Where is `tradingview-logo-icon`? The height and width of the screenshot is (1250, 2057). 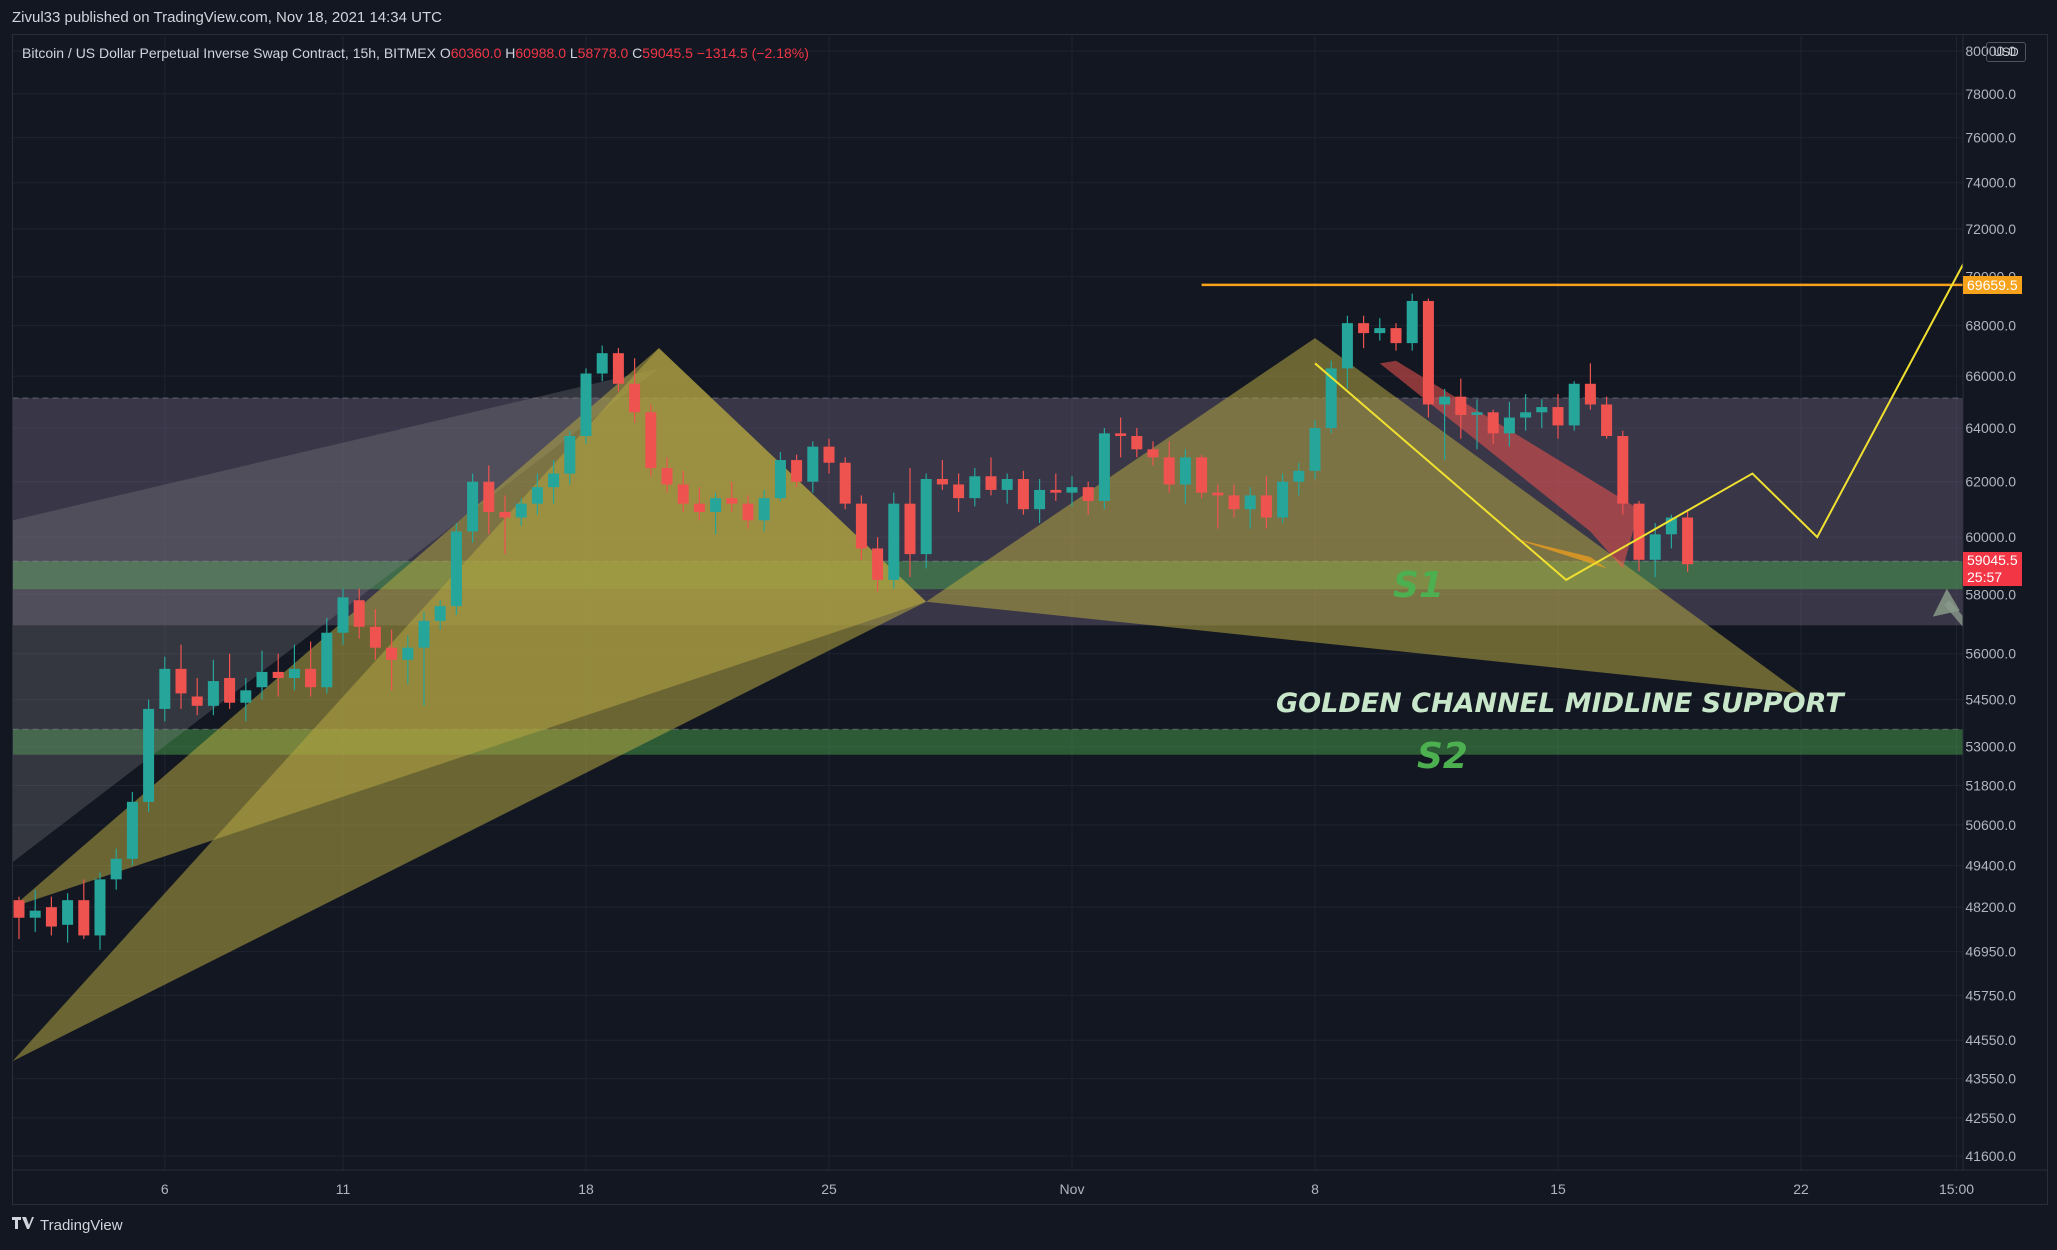 tradingview-logo-icon is located at coordinates (23, 1225).